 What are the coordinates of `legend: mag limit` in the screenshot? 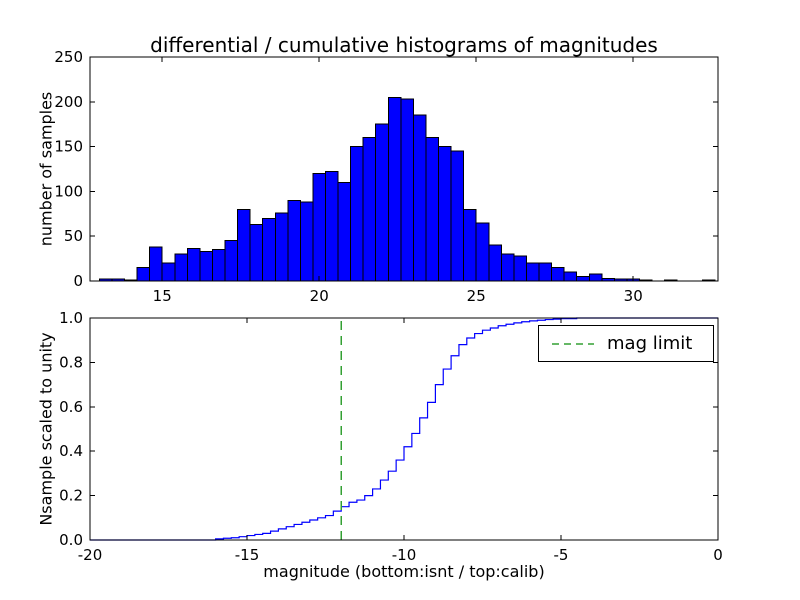 It's located at (626, 343).